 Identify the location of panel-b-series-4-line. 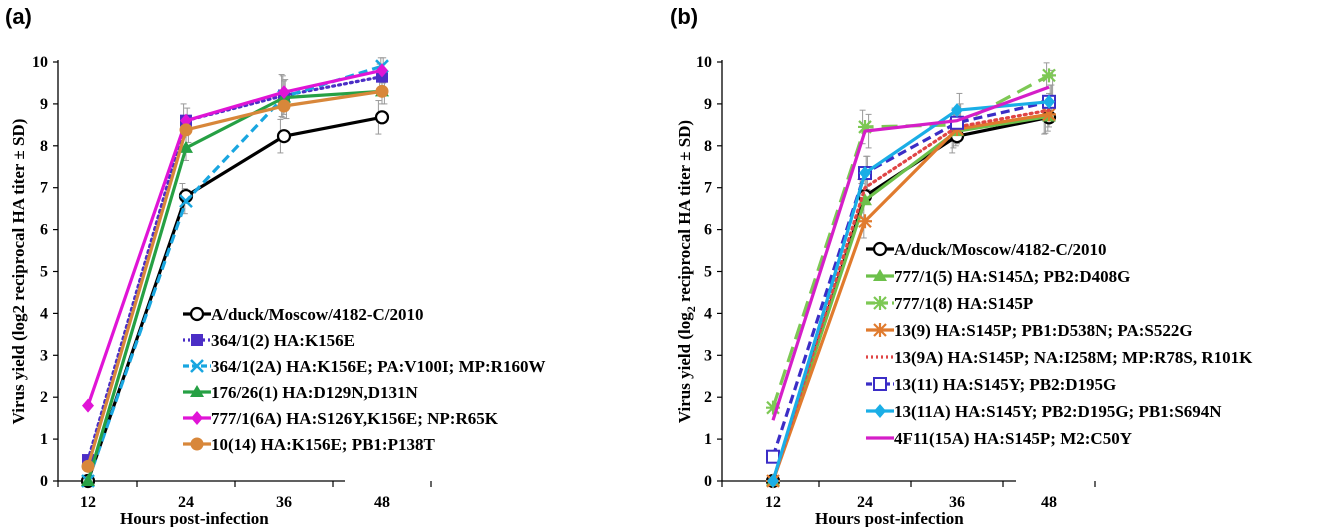
(910, 297).